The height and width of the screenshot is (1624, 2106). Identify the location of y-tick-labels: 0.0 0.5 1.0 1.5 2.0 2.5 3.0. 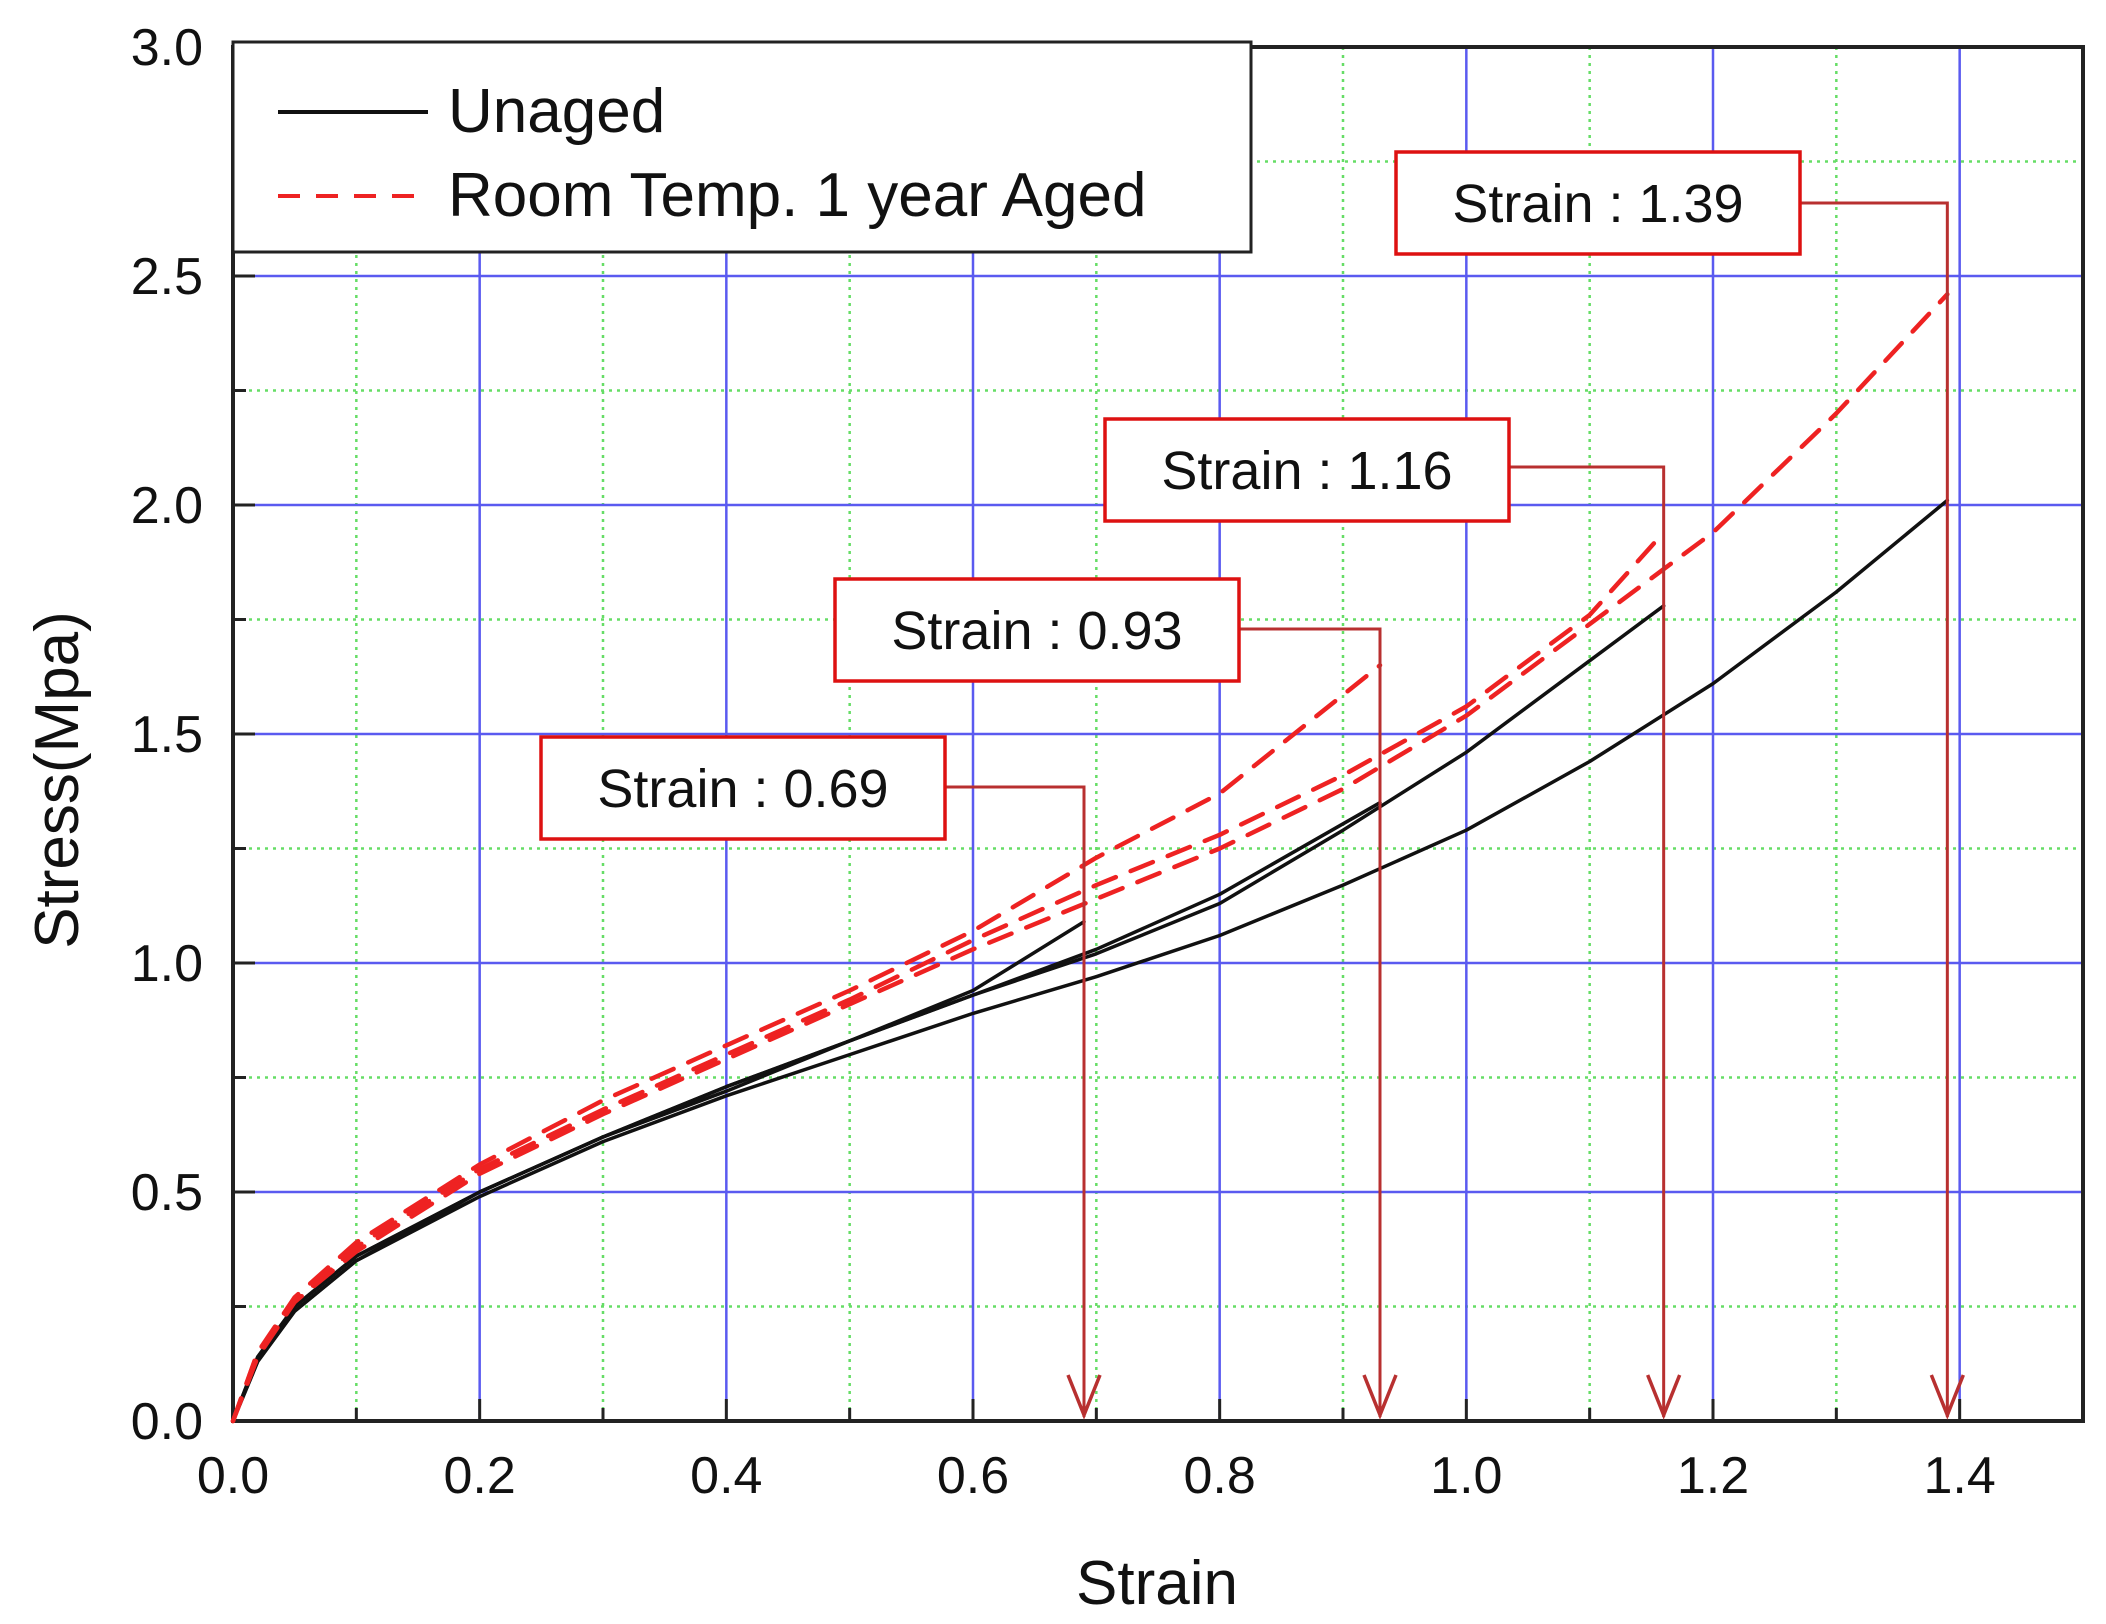
(167, 735).